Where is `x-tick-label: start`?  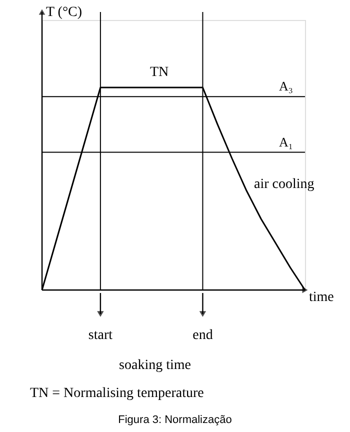 x-tick-label: start is located at coordinates (100, 335).